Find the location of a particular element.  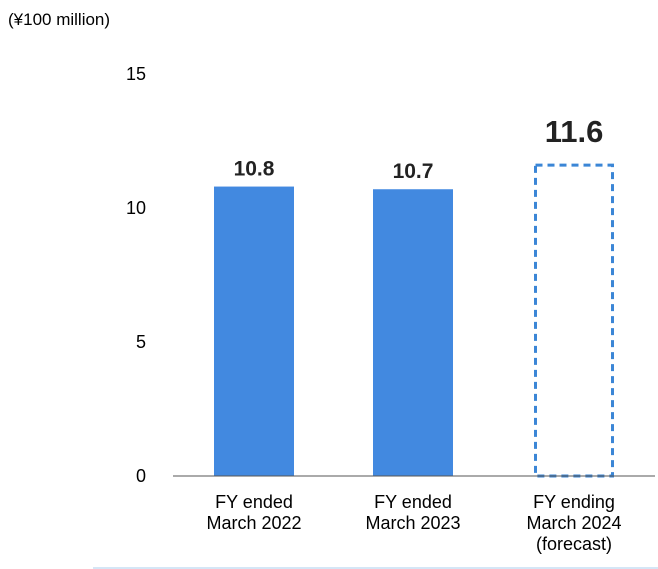

forecast-bar is located at coordinates (574, 320).